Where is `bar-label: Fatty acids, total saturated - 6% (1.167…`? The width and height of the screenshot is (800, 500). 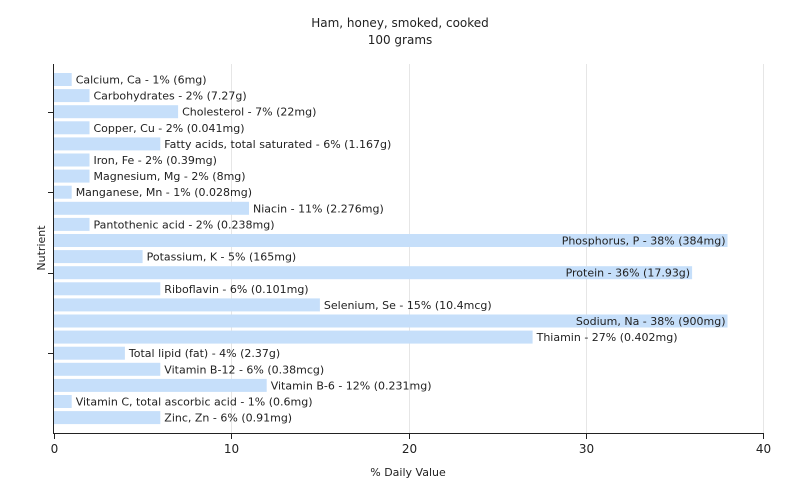
bar-label: Fatty acids, total saturated - 6% (1.167… is located at coordinates (277, 144).